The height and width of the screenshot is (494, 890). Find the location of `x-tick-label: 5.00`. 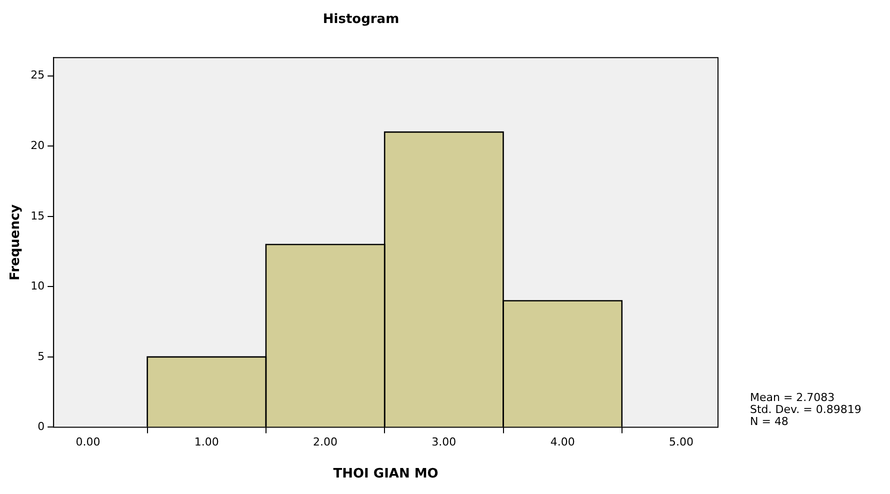

x-tick-label: 5.00 is located at coordinates (681, 442).